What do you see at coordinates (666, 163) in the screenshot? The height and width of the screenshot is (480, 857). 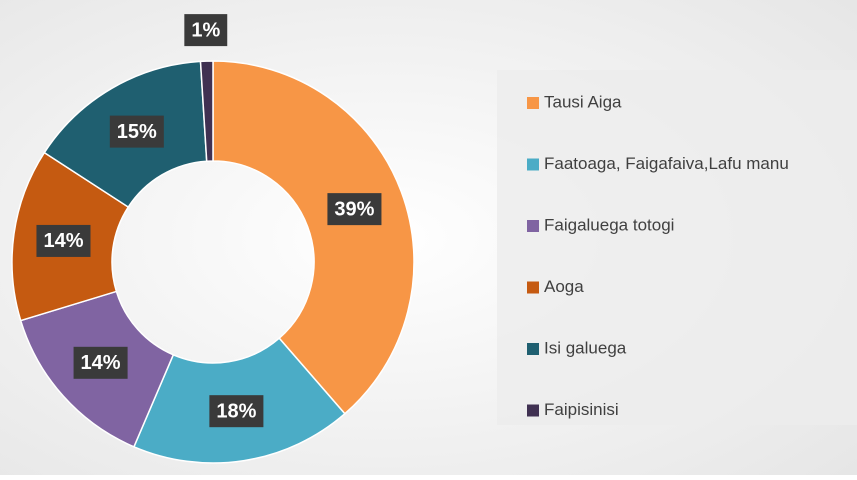 I see `legend-label: Faatoaga, Faigafaiva,Lafu manu` at bounding box center [666, 163].